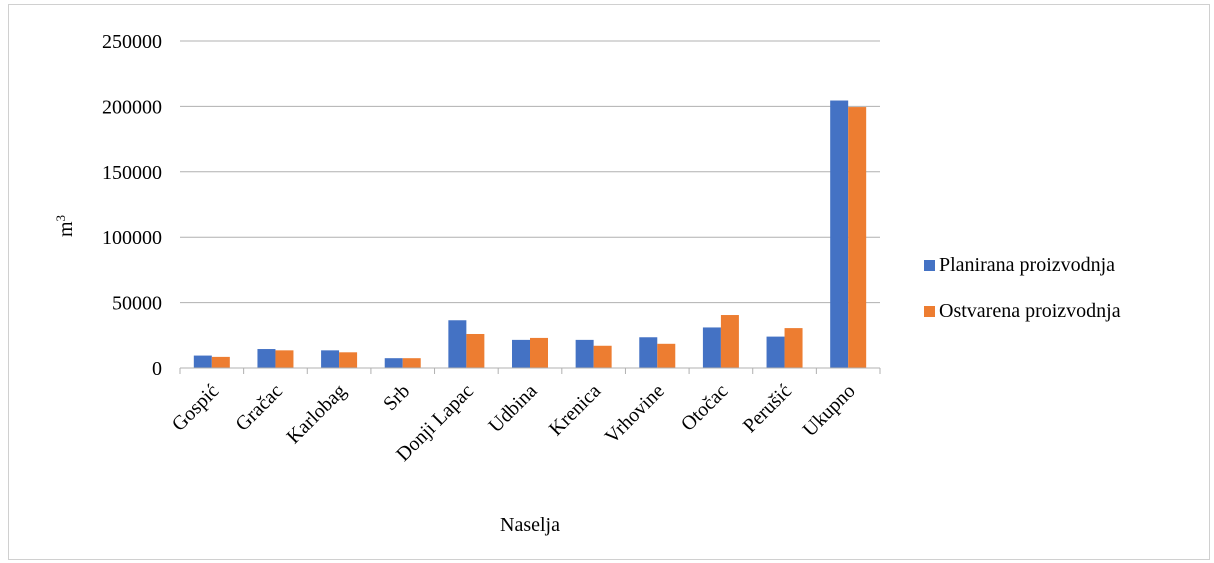 The width and height of the screenshot is (1214, 563). Describe the element at coordinates (316, 414) in the screenshot. I see `x-tick-label: Karlobag` at that location.